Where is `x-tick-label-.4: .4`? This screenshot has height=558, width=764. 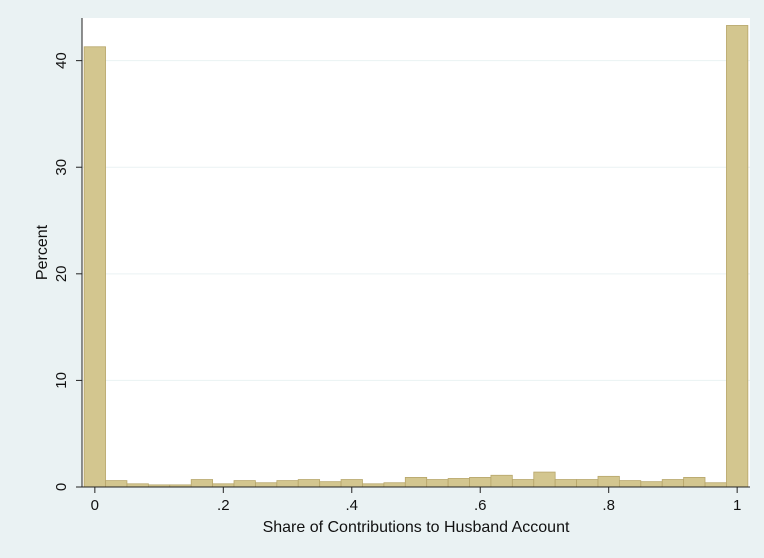 x-tick-label-.4: .4 is located at coordinates (352, 505).